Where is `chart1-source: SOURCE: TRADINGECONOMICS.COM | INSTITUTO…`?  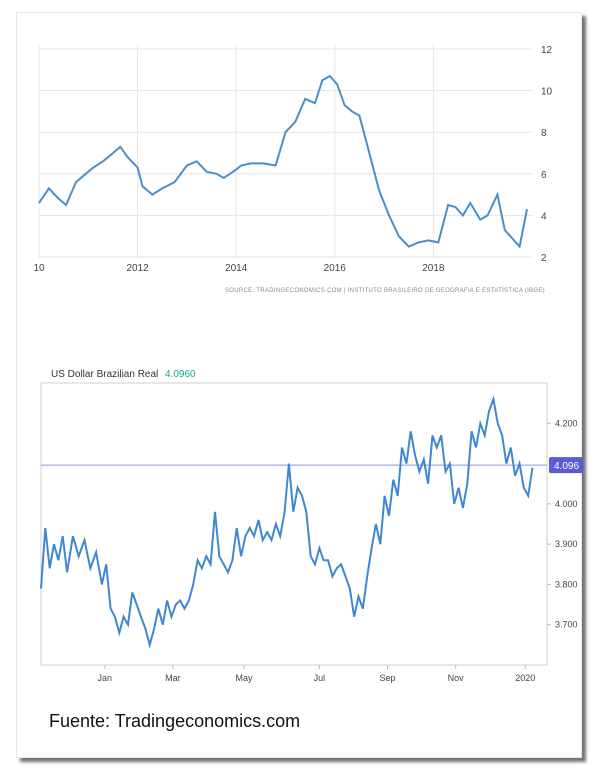
chart1-source: SOURCE: TRADINGECONOMICS.COM | INSTITUTO… is located at coordinates (385, 290).